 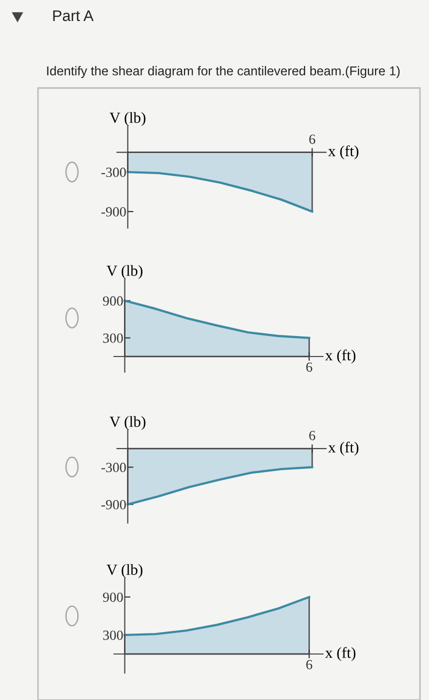 I want to click on chart-title: Part A, so click(x=73, y=16).